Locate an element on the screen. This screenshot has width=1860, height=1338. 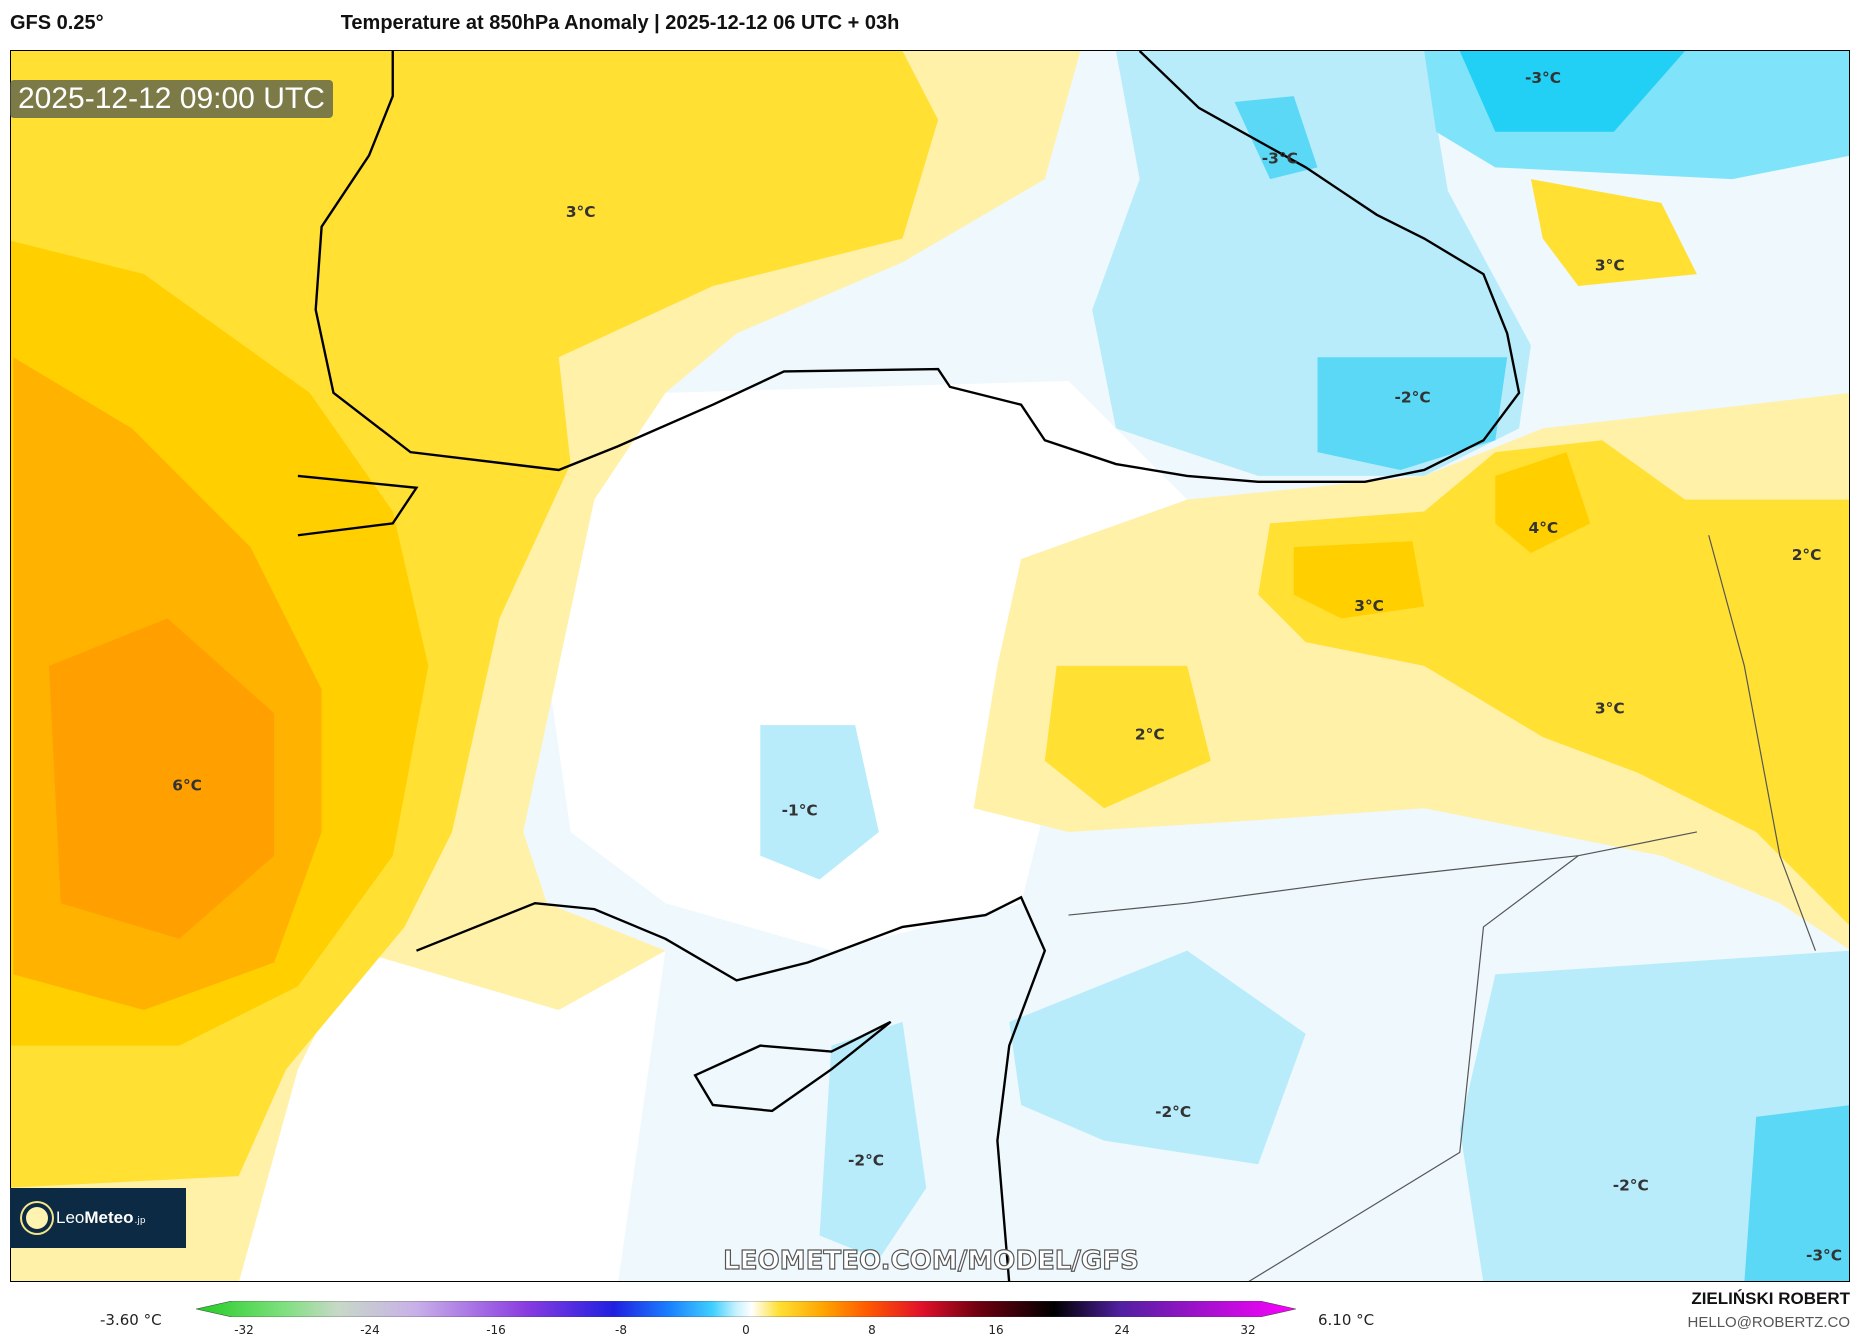
zone-cool-syria is located at coordinates (1157, 1057).